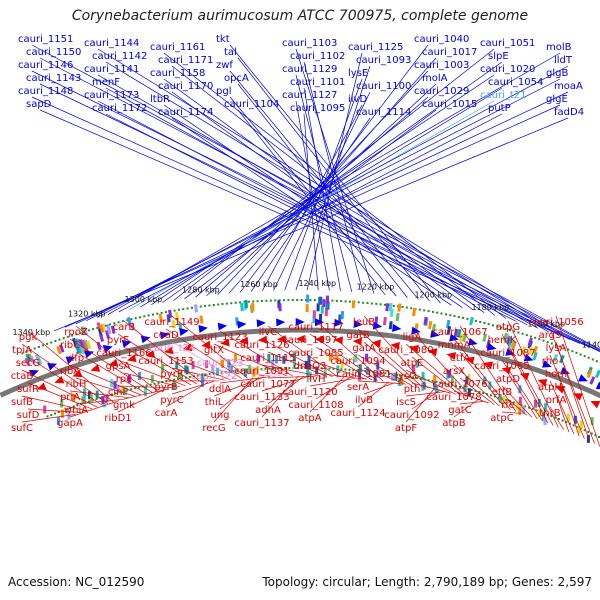 This screenshot has height=600, width=600. Describe the element at coordinates (358, 387) in the screenshot. I see `reverse-gene-label: serA` at that location.